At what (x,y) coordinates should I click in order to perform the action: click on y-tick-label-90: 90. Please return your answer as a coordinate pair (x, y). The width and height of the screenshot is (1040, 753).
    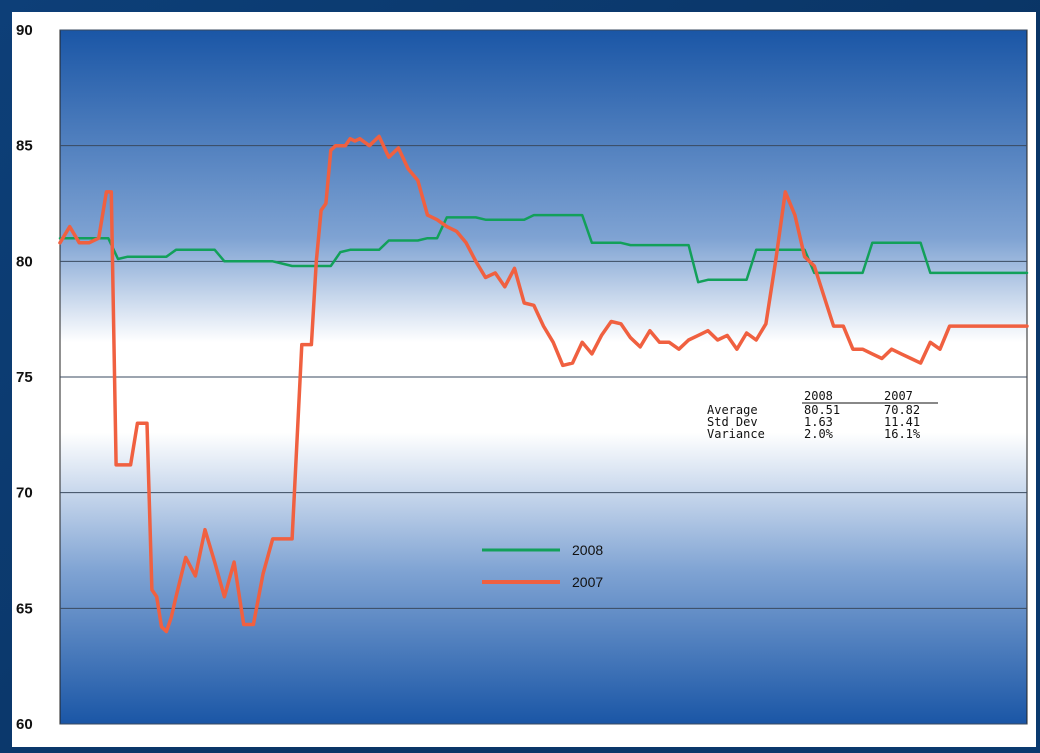
    Looking at the image, I should click on (24, 30).